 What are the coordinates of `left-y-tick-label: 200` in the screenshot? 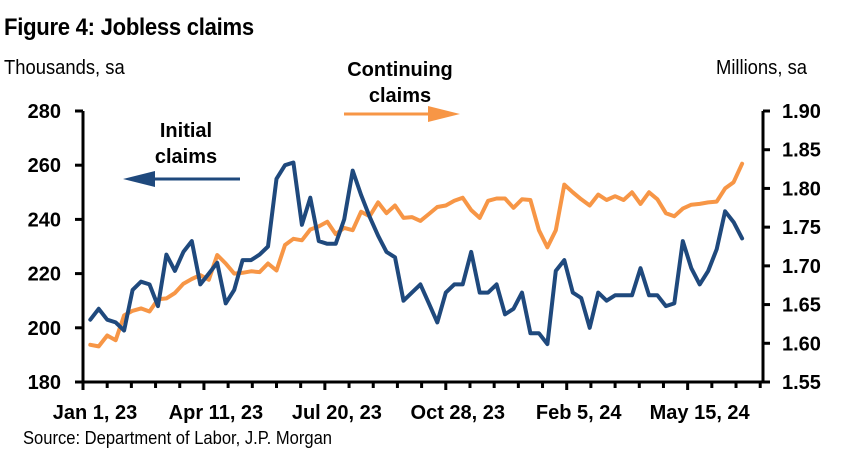 It's located at (44, 329).